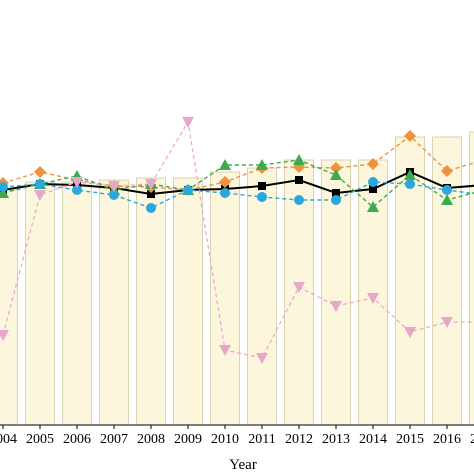  Describe the element at coordinates (8, 439) in the screenshot. I see `x-tick-label-2004: 2004` at that location.